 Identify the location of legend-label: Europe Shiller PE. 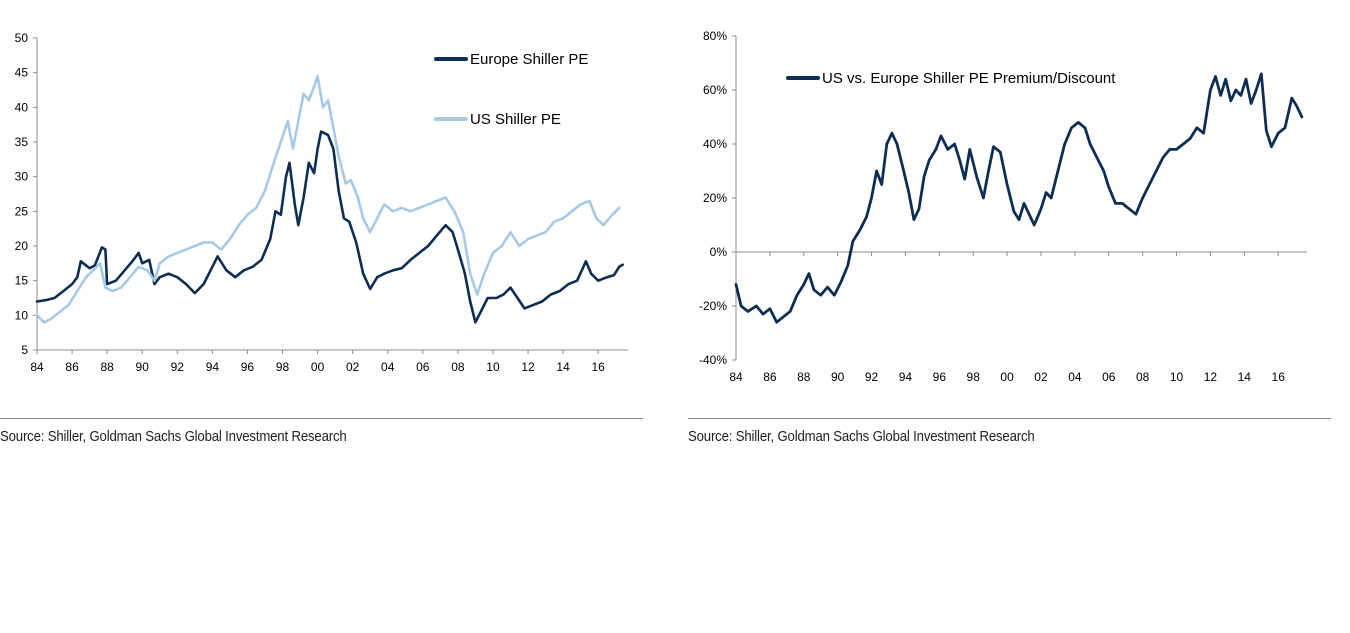
(529, 59).